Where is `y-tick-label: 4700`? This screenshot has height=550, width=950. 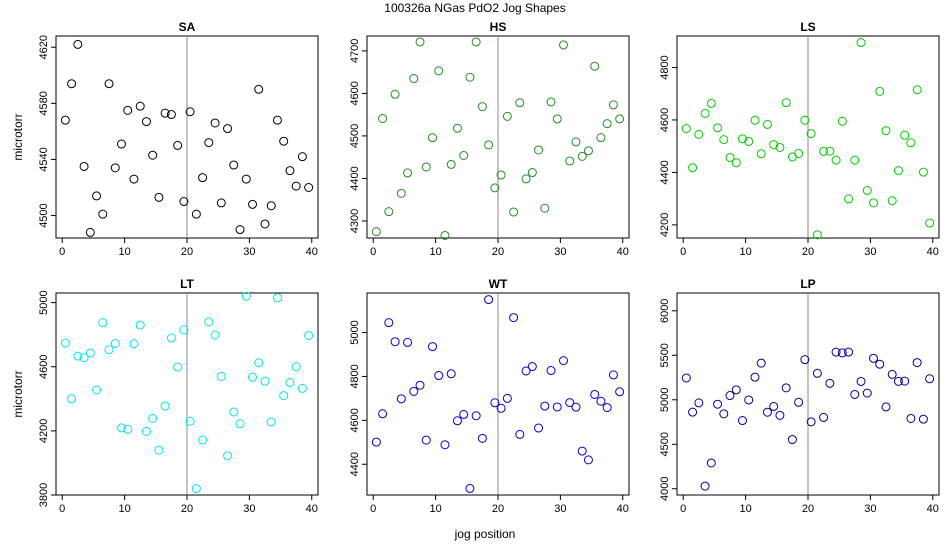 y-tick-label: 4700 is located at coordinates (355, 51).